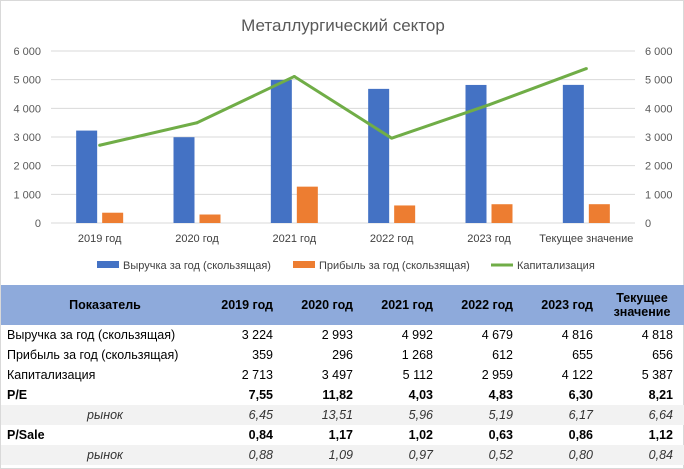 Image resolution: width=684 pixels, height=469 pixels. What do you see at coordinates (27, 195) in the screenshot?
I see `y-tick-label: 1 000` at bounding box center [27, 195].